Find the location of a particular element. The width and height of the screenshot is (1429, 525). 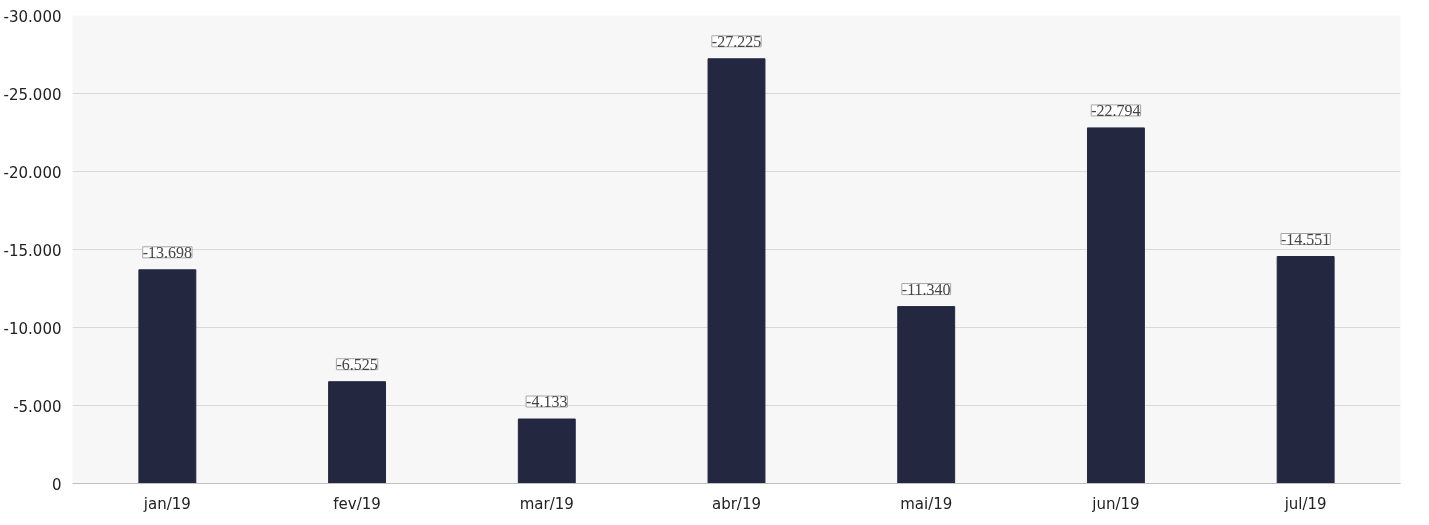

data-label: -22.794 is located at coordinates (1116, 110).